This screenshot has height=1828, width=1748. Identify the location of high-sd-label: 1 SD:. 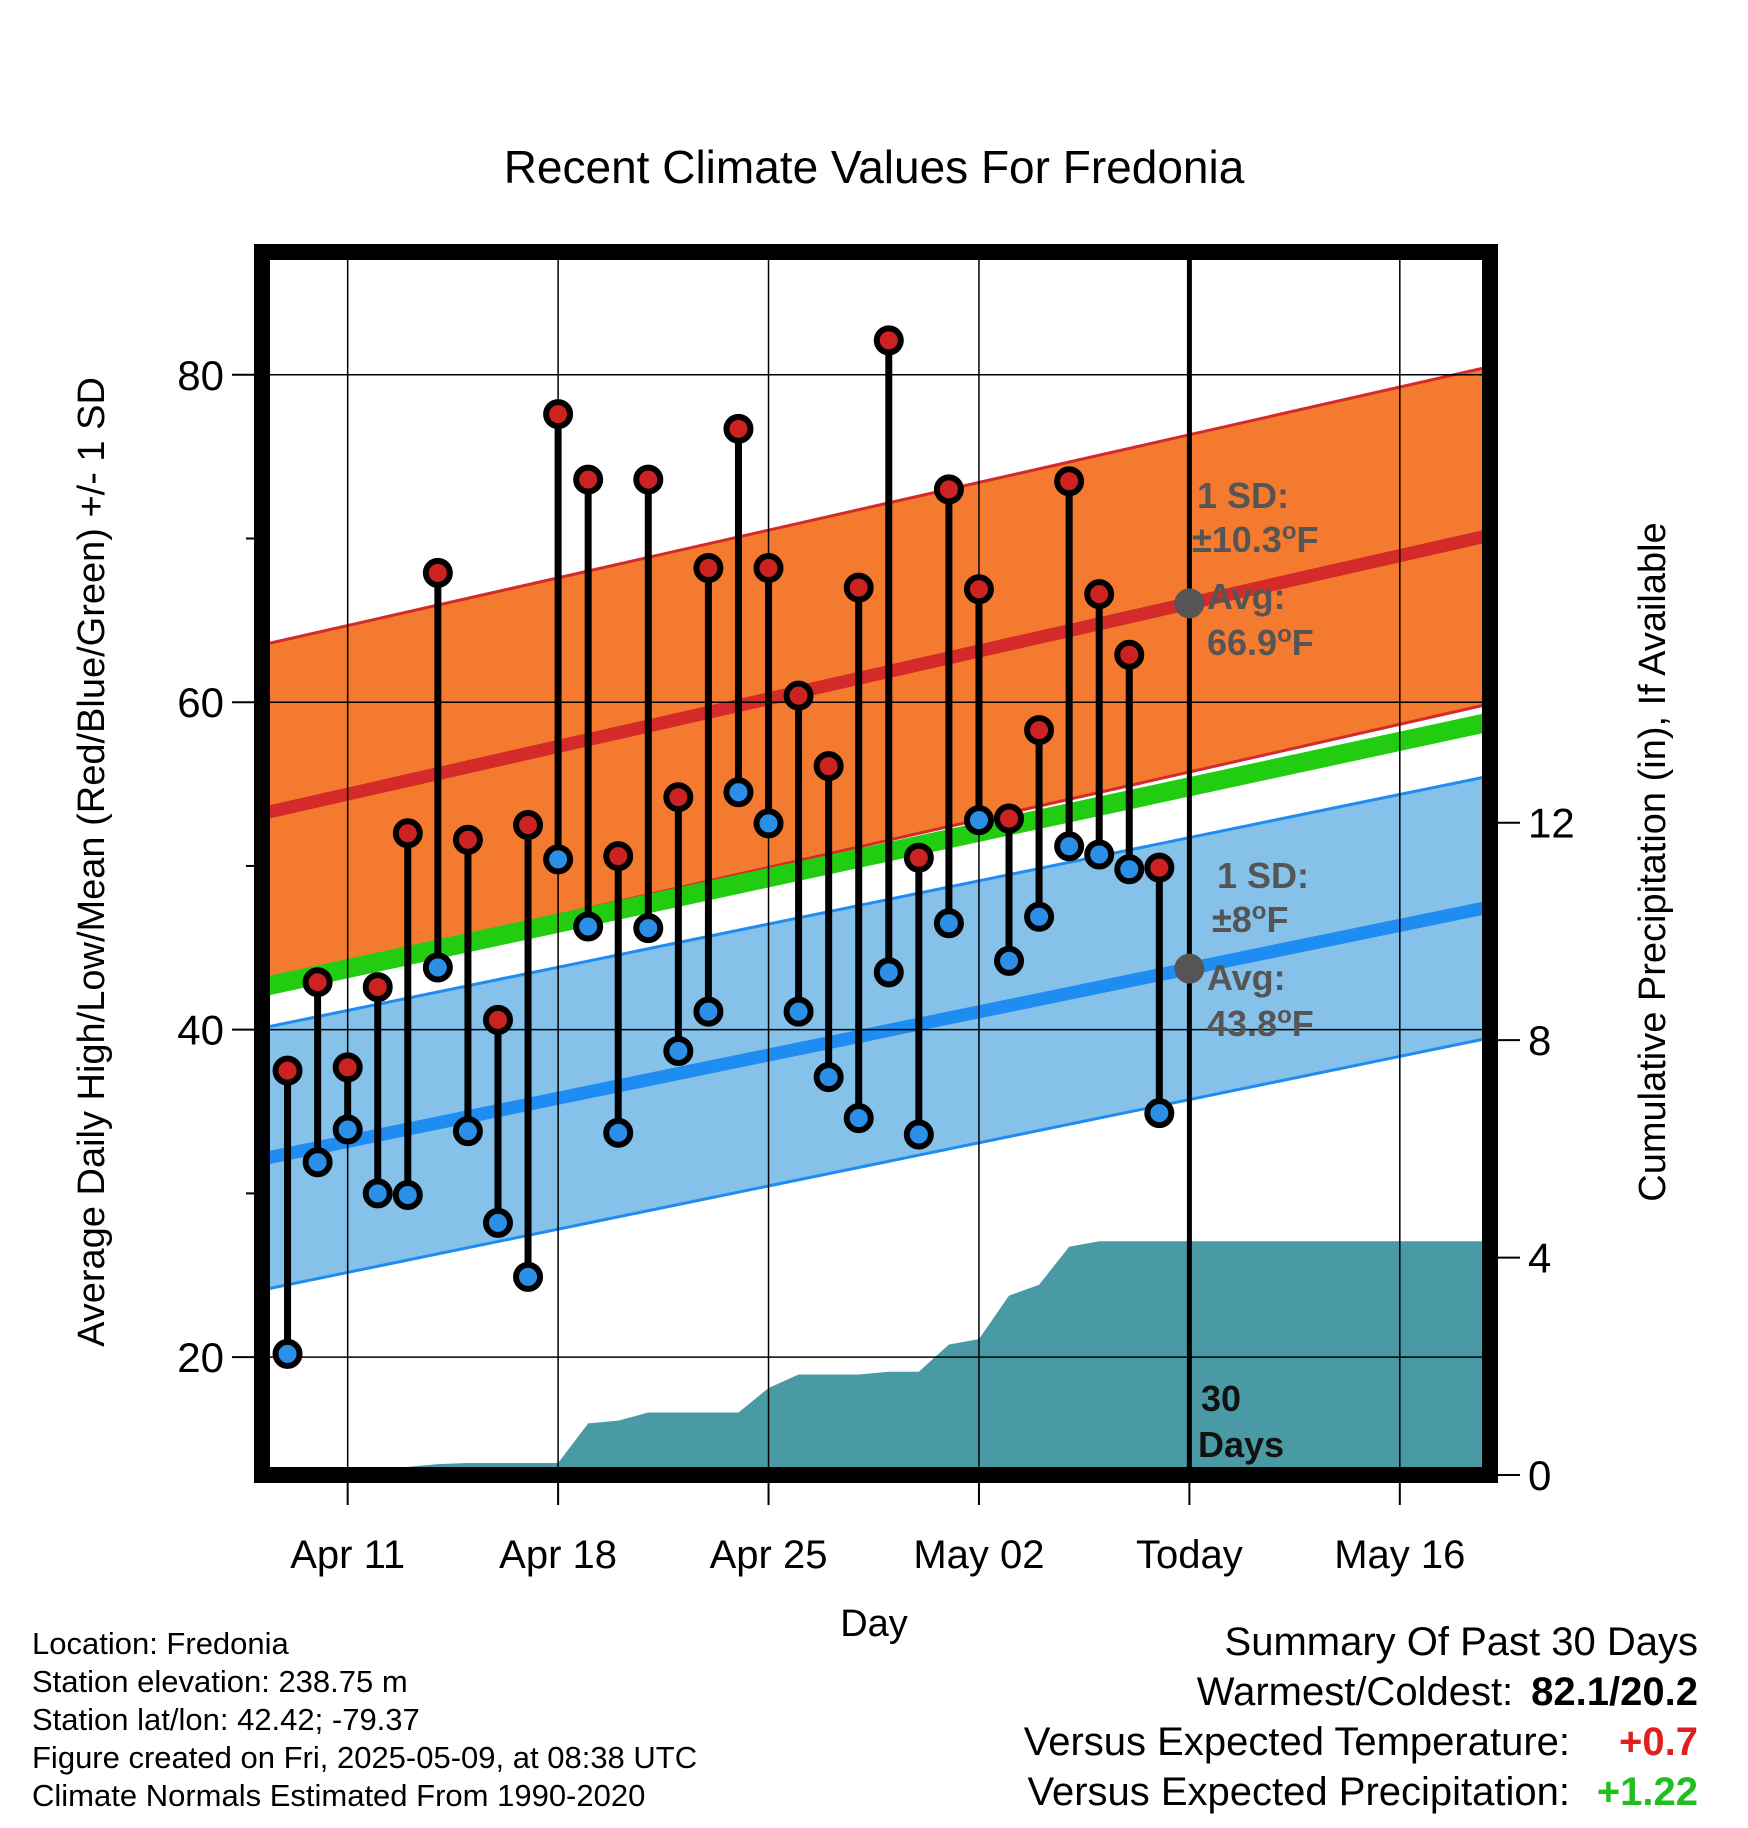
(1243, 495).